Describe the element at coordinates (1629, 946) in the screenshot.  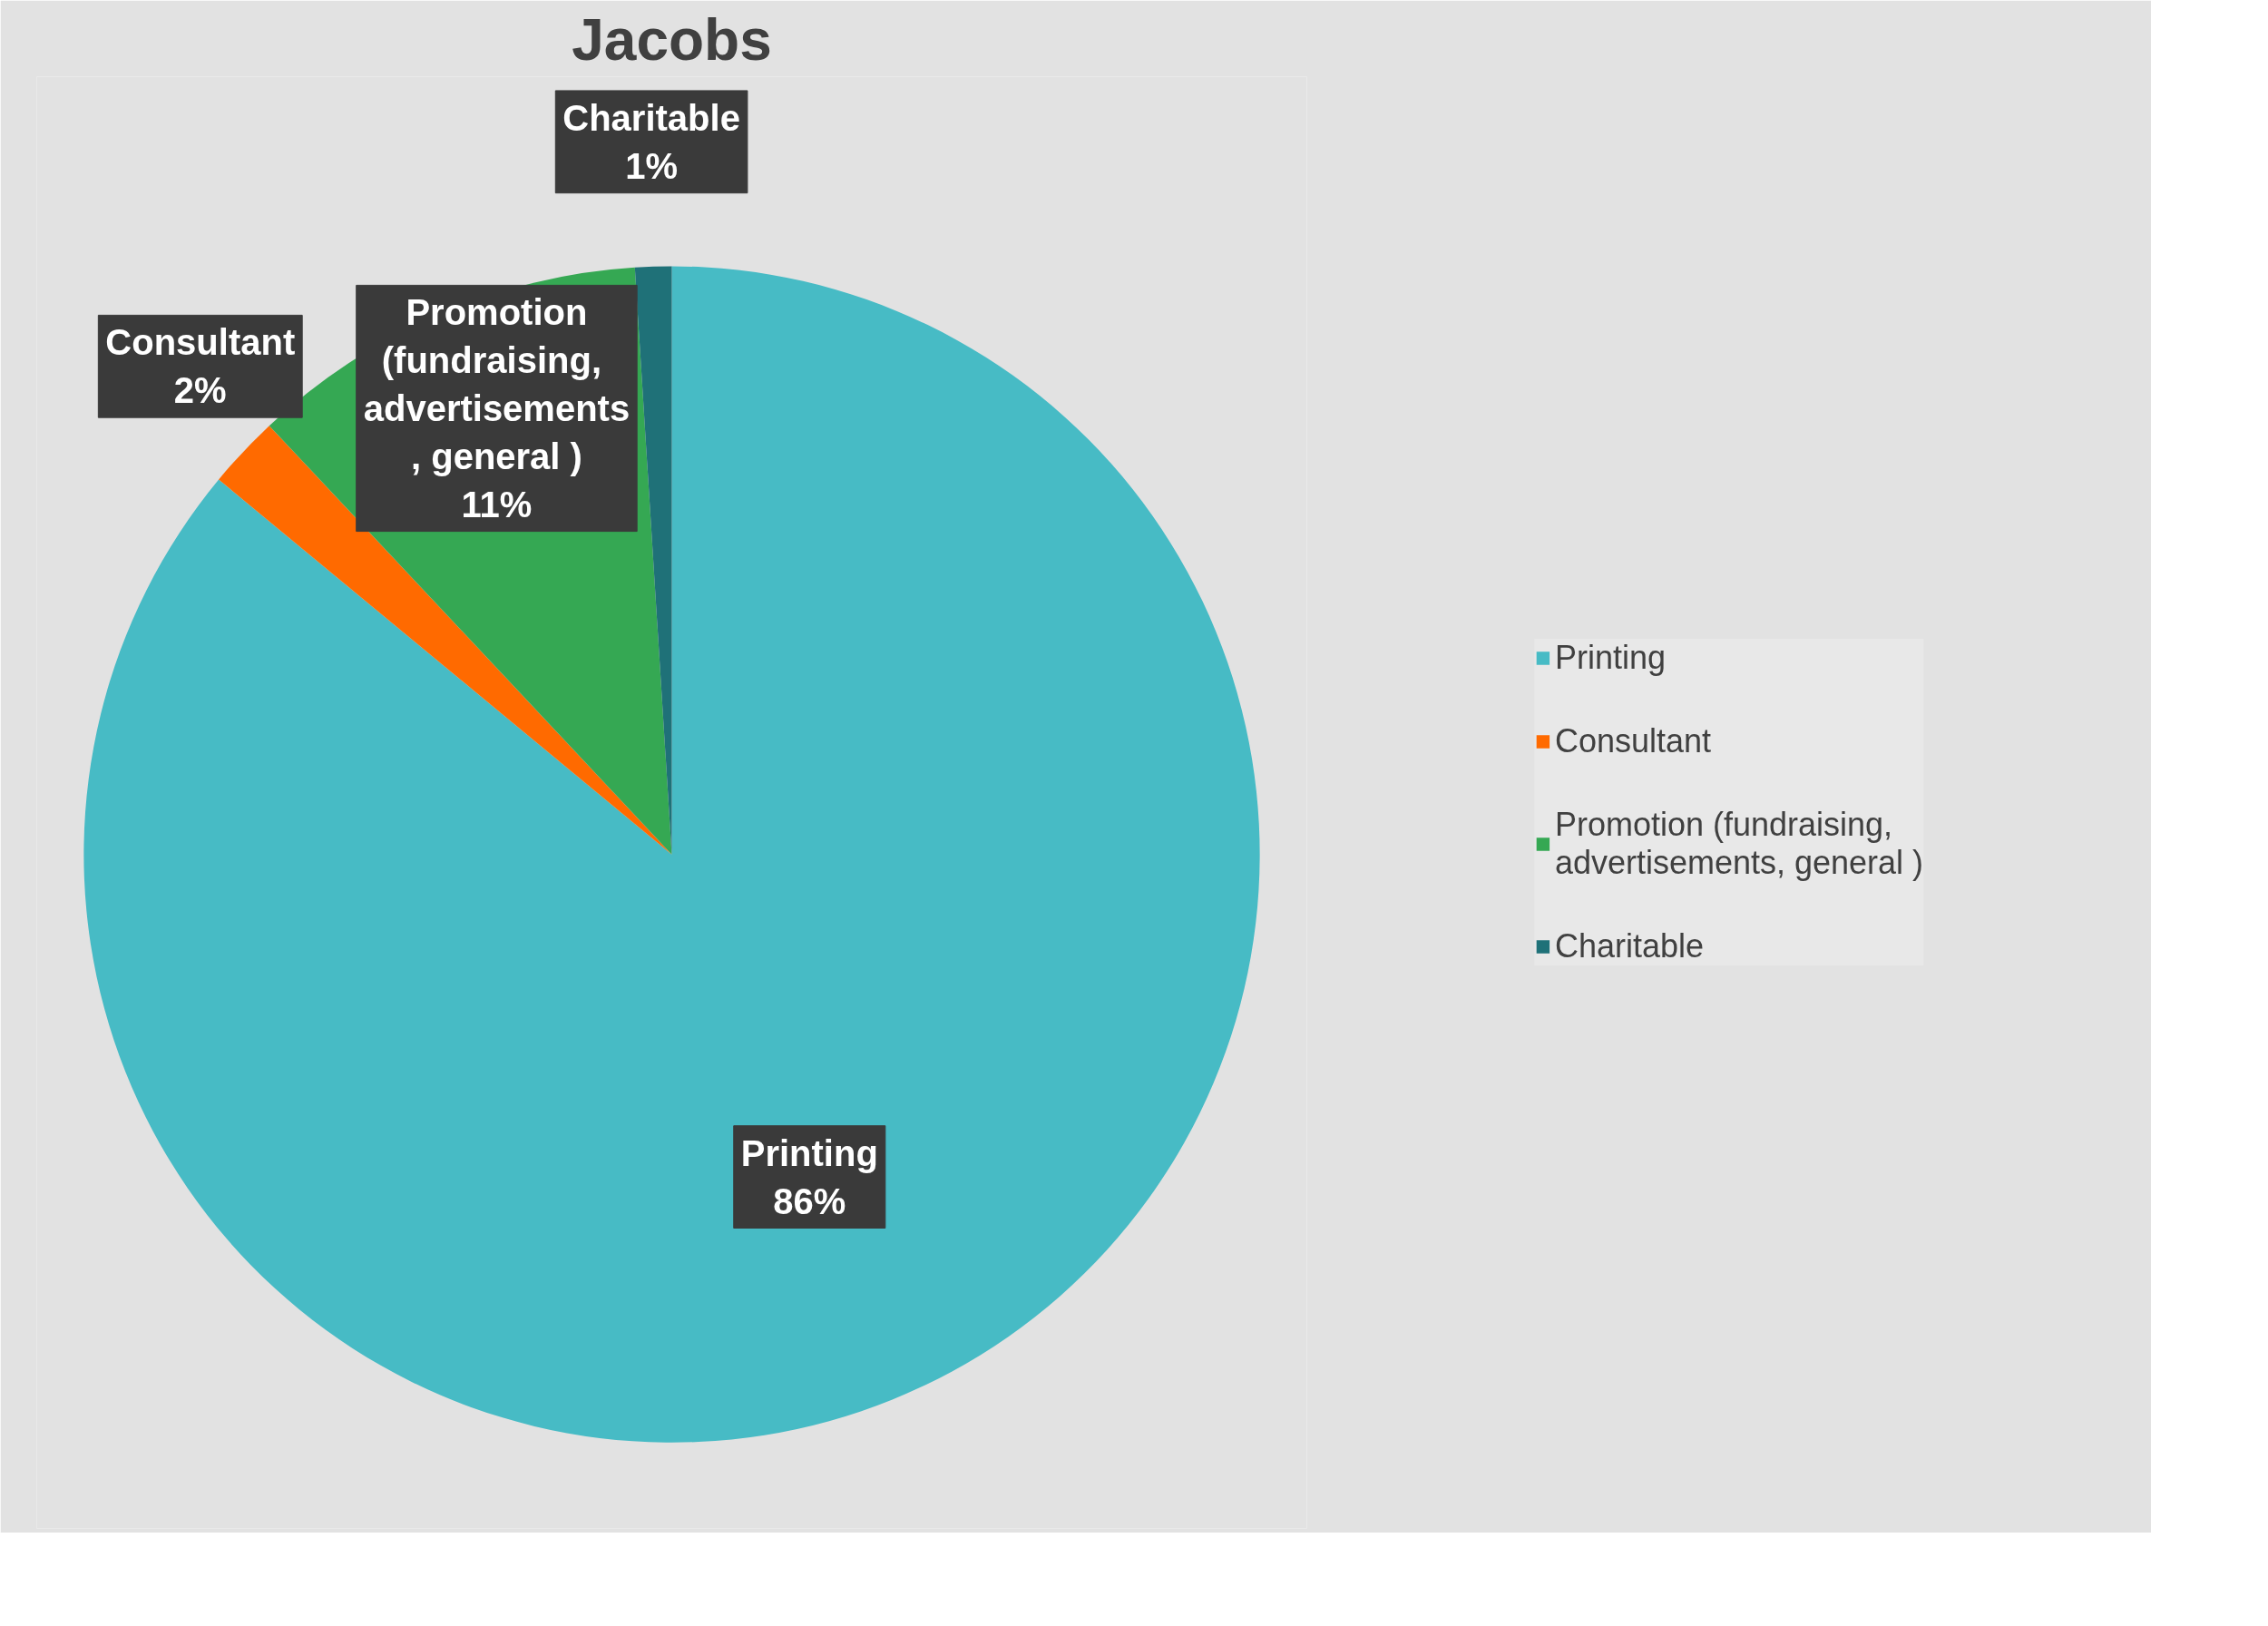
I see `legend-label: Charitable` at that location.